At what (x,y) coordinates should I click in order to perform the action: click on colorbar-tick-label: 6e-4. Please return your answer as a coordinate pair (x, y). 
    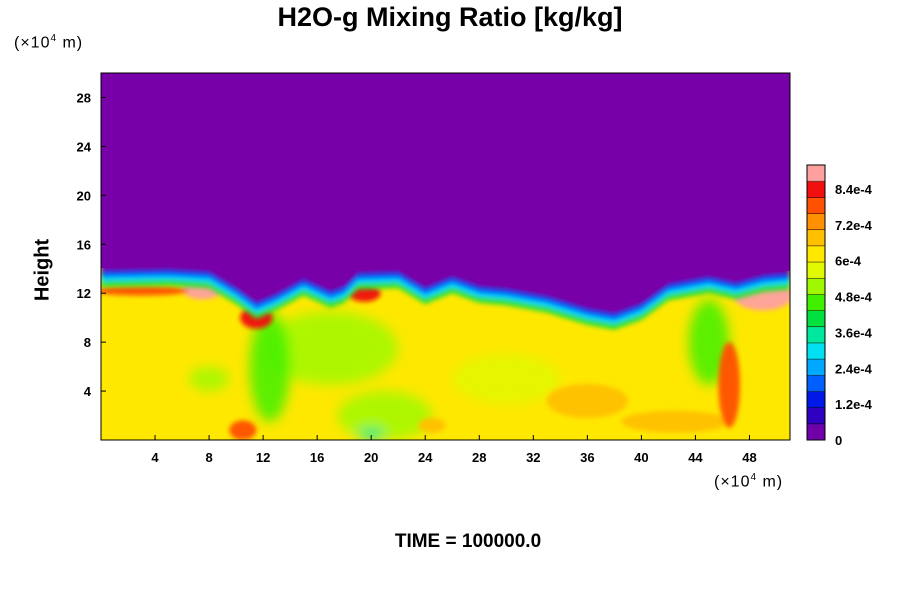
    Looking at the image, I should click on (848, 261).